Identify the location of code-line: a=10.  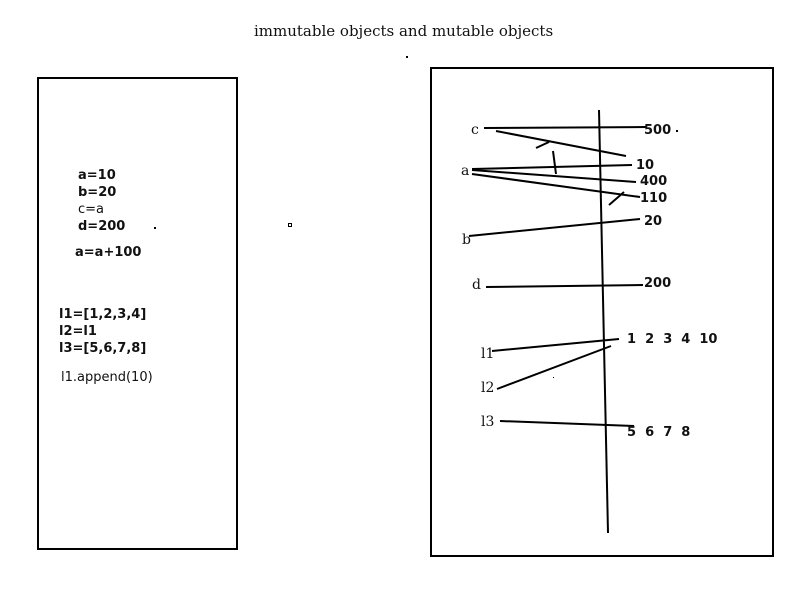
(97, 175).